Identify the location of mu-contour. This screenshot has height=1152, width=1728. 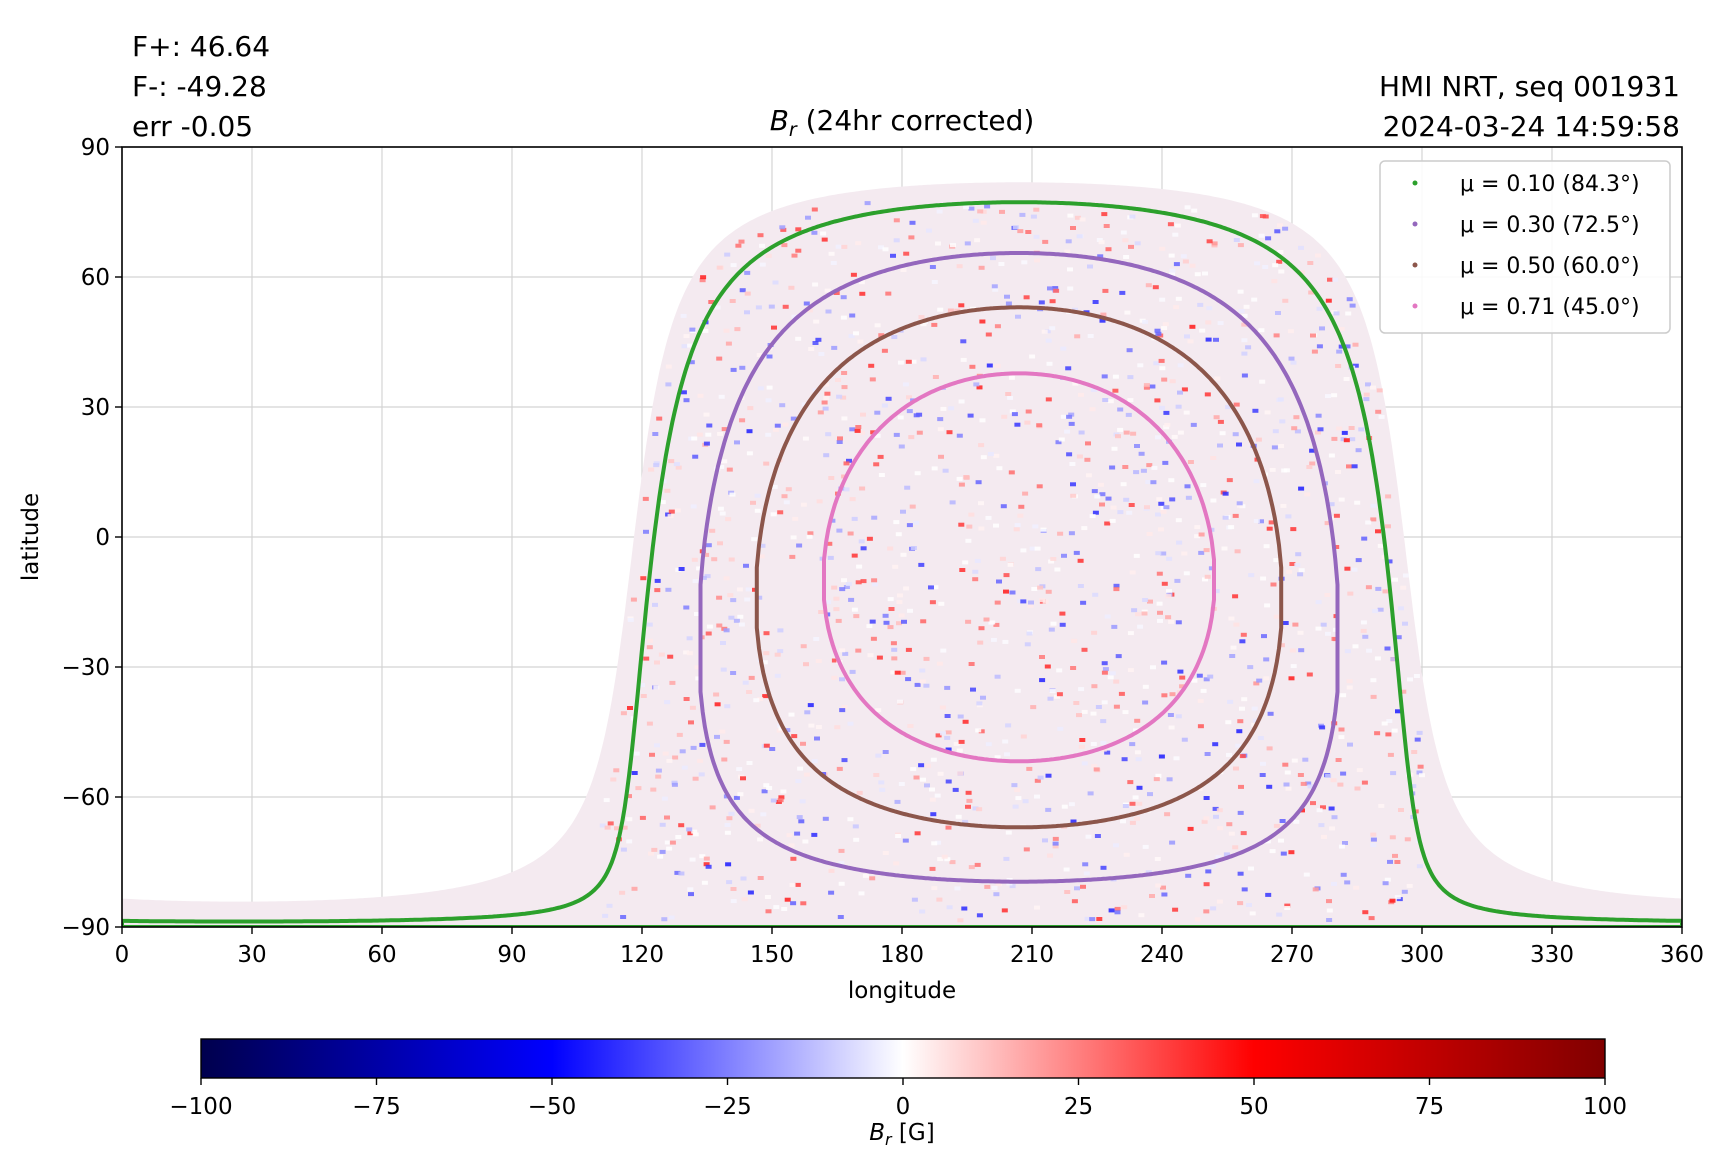
(1019, 567).